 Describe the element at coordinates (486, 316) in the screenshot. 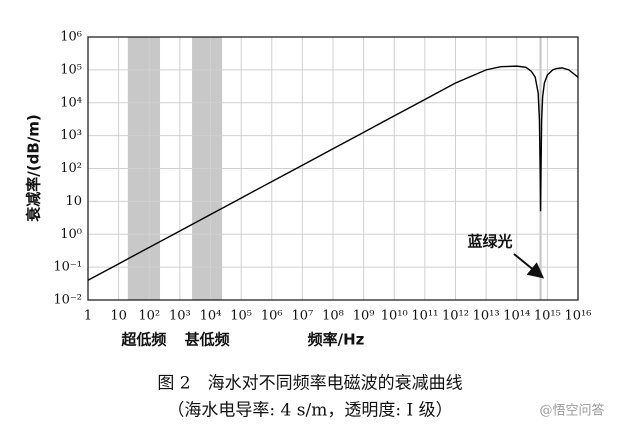

I see `x-tick-label: 10¹³` at that location.